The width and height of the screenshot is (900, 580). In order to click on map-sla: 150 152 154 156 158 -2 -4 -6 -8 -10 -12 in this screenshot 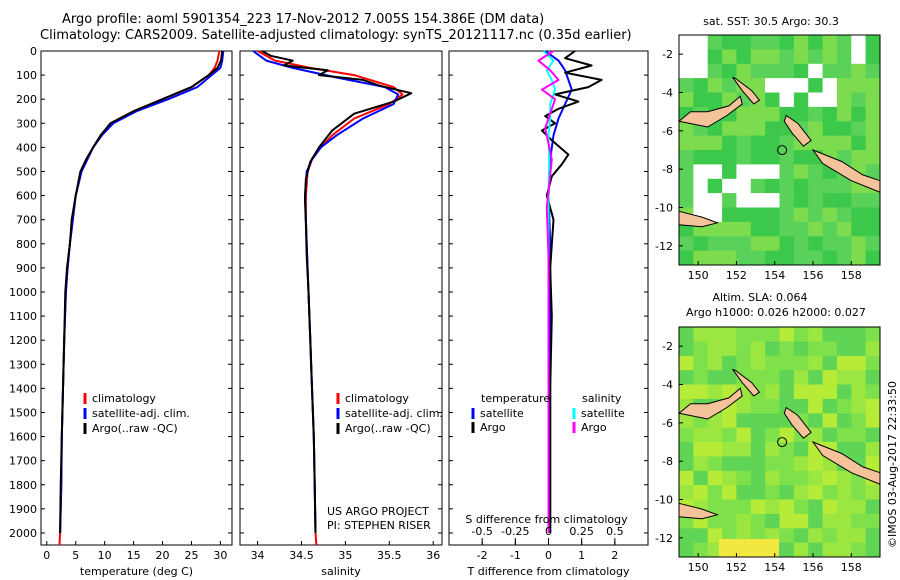, I will do `click(768, 450)`.